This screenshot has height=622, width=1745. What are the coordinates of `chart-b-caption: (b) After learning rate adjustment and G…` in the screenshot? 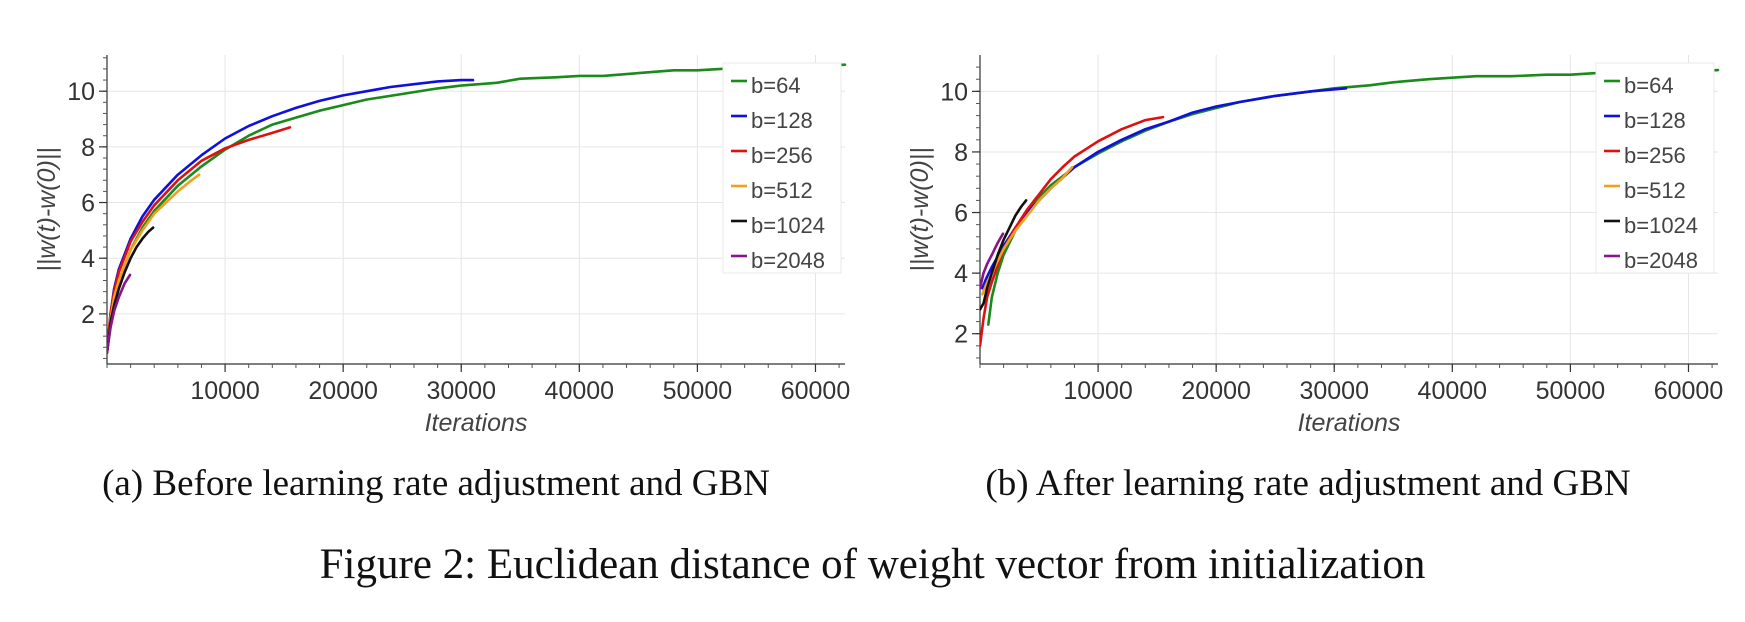 It's located at (1308, 483).